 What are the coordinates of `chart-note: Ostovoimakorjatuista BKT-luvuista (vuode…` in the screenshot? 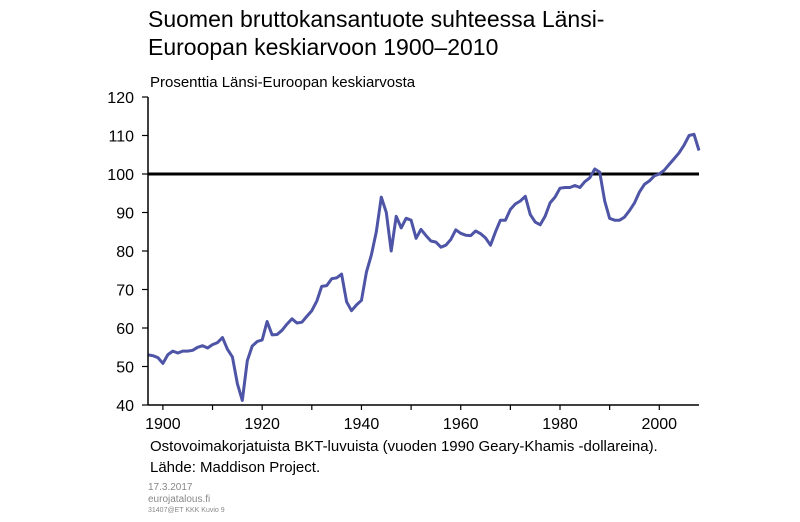 It's located at (470, 457).